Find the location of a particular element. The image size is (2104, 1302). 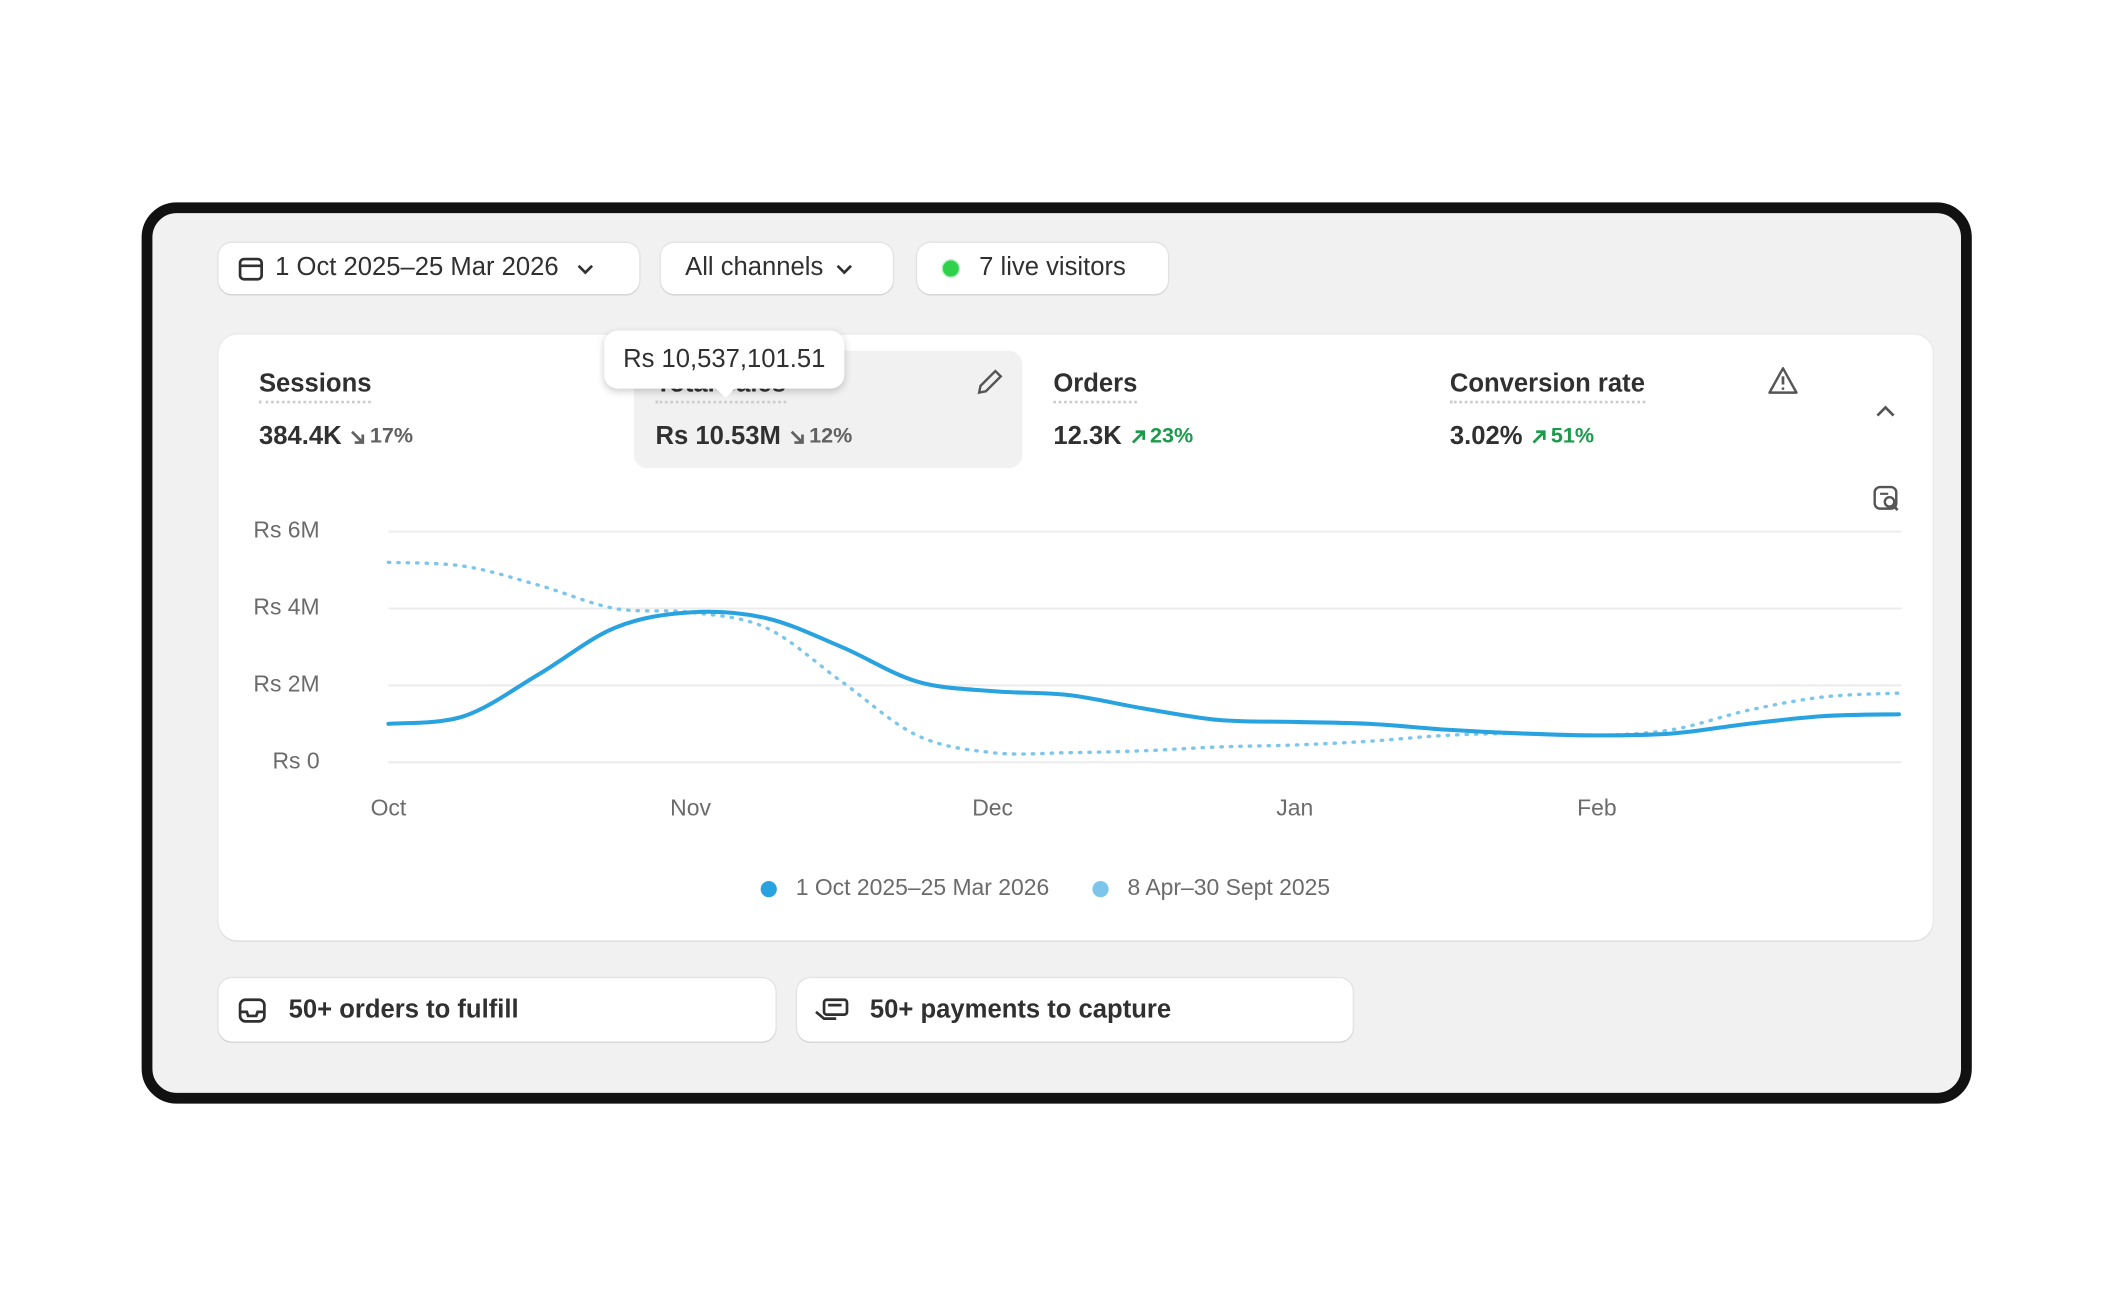

metric-value-row: 3.02% 51% is located at coordinates (1522, 437).